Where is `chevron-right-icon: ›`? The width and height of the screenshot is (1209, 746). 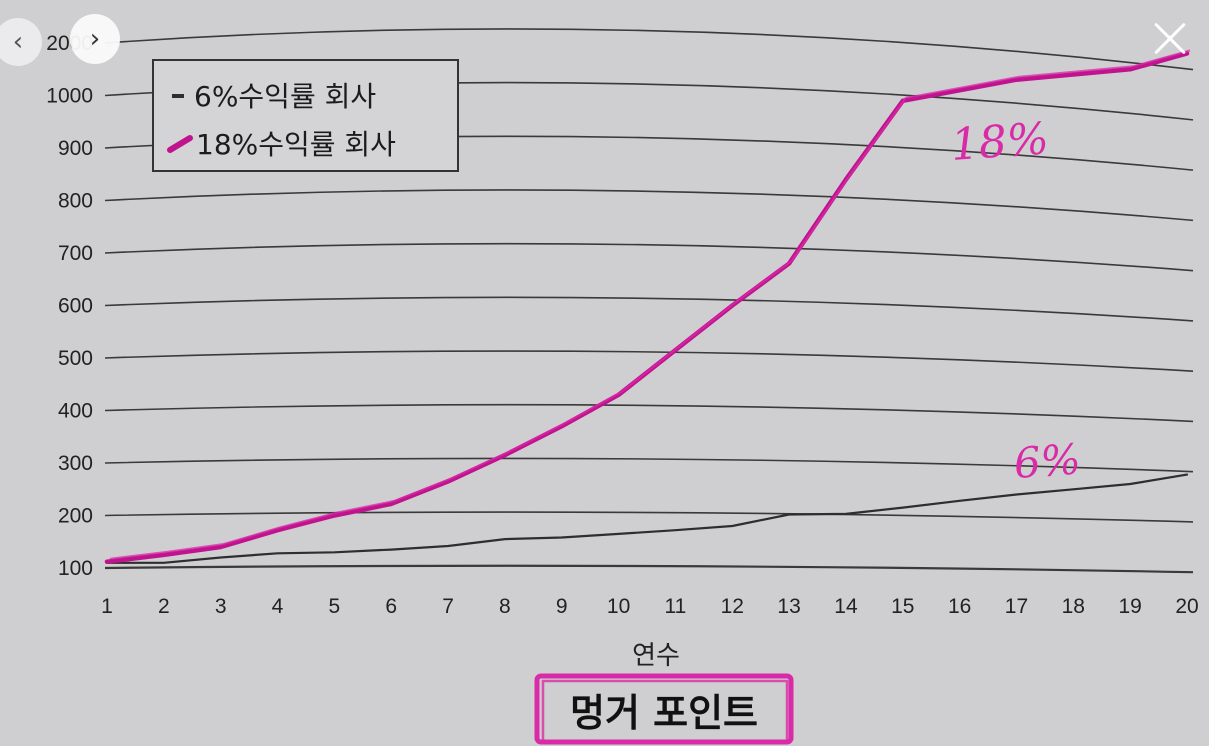 chevron-right-icon: › is located at coordinates (95, 39).